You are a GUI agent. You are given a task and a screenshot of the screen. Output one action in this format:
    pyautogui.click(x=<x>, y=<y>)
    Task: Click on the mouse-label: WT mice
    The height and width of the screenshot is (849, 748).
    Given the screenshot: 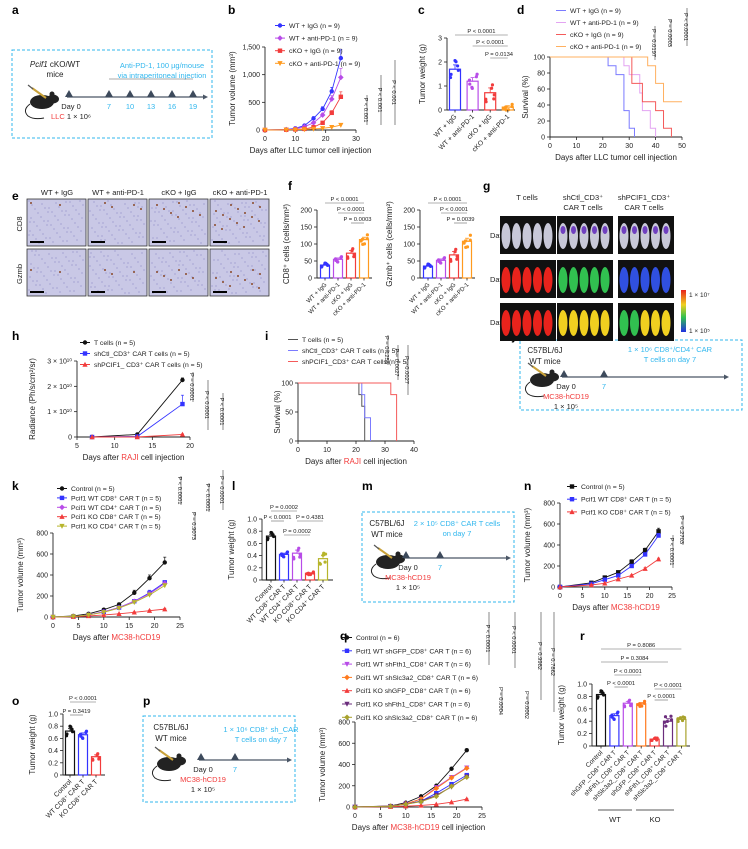 What is the action you would take?
    pyautogui.click(x=387, y=534)
    